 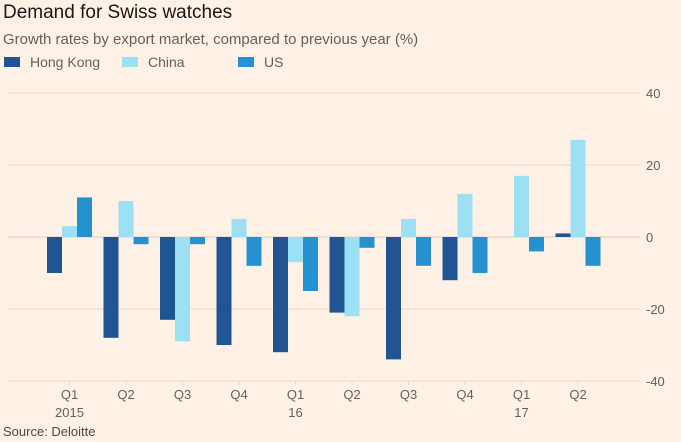 What do you see at coordinates (295, 412) in the screenshot?
I see `x-tick-label-year: 16` at bounding box center [295, 412].